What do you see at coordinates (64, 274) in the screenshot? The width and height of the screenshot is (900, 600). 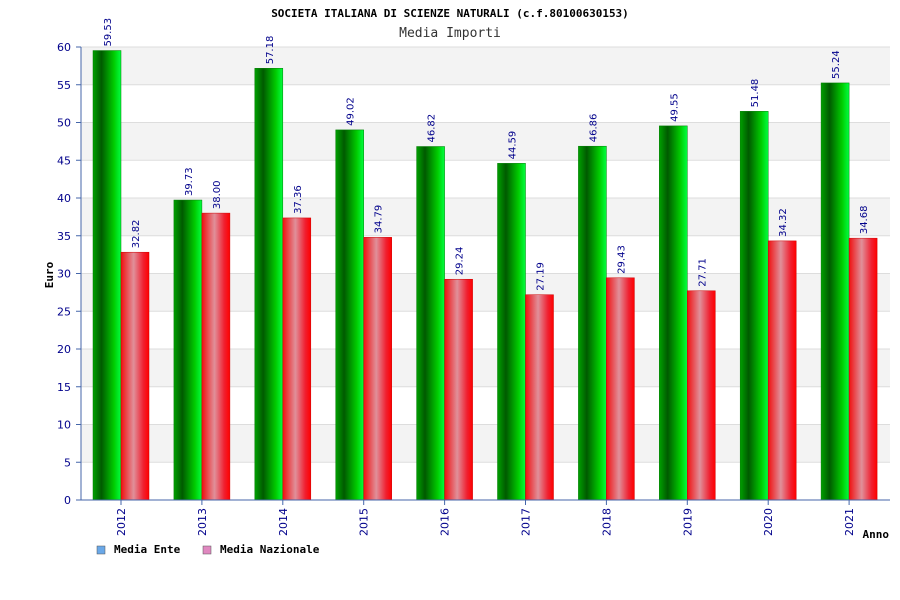 I see `y-tick-label: 30` at bounding box center [64, 274].